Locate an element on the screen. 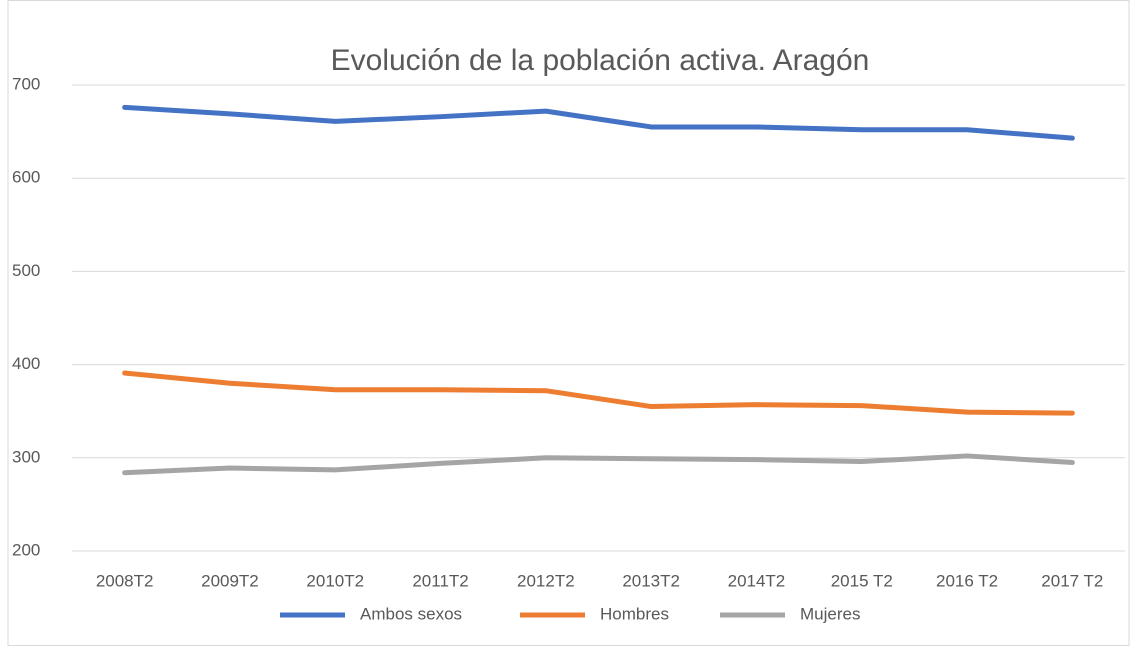  x-tick-label: 2016 T2 is located at coordinates (967, 580).